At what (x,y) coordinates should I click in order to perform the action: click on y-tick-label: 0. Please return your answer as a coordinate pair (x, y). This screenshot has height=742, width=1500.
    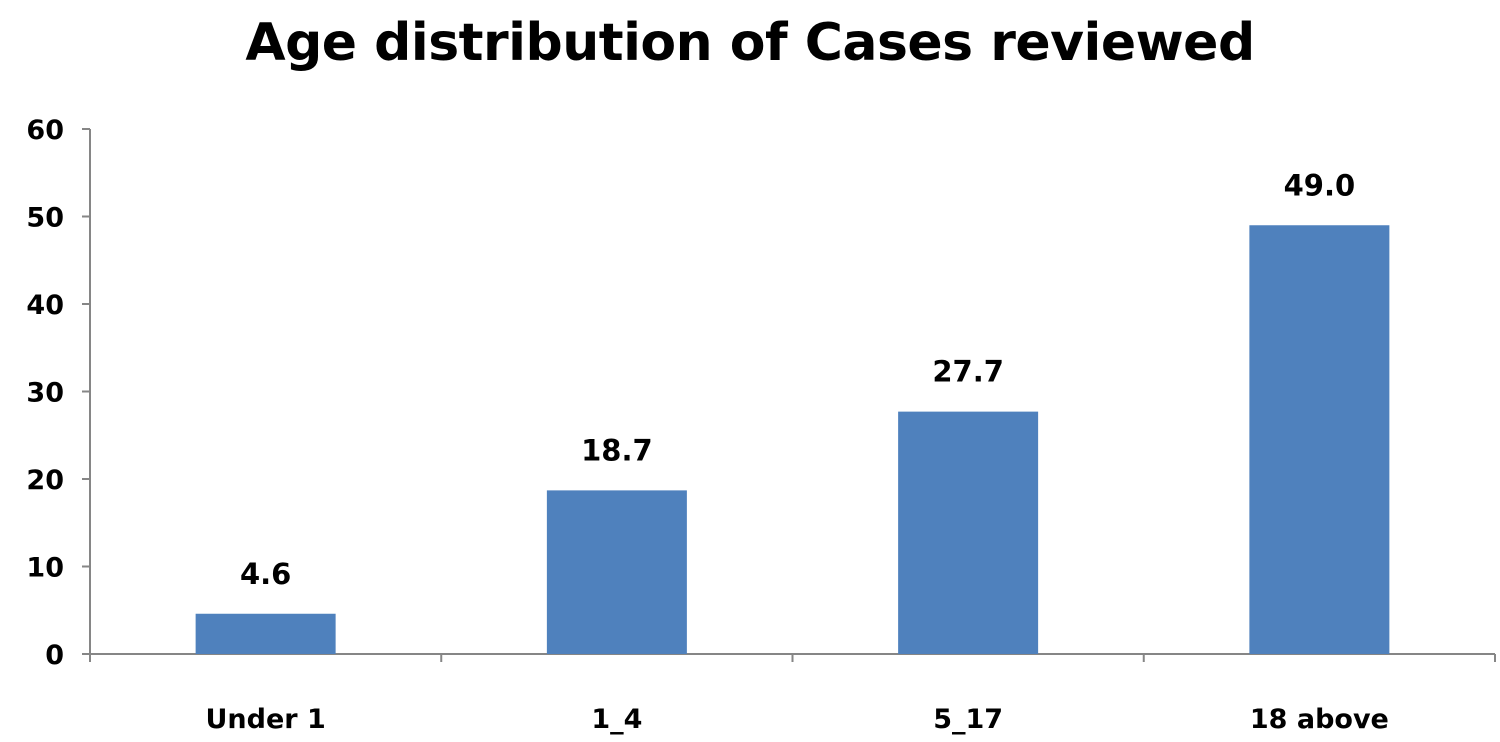
    Looking at the image, I should click on (54, 655).